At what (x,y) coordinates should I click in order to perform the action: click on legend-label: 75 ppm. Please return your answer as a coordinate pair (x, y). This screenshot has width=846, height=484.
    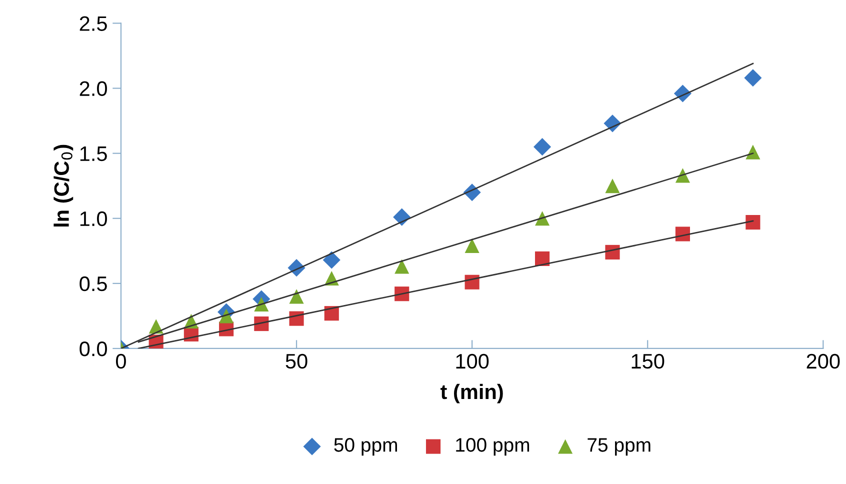
    Looking at the image, I should click on (619, 447).